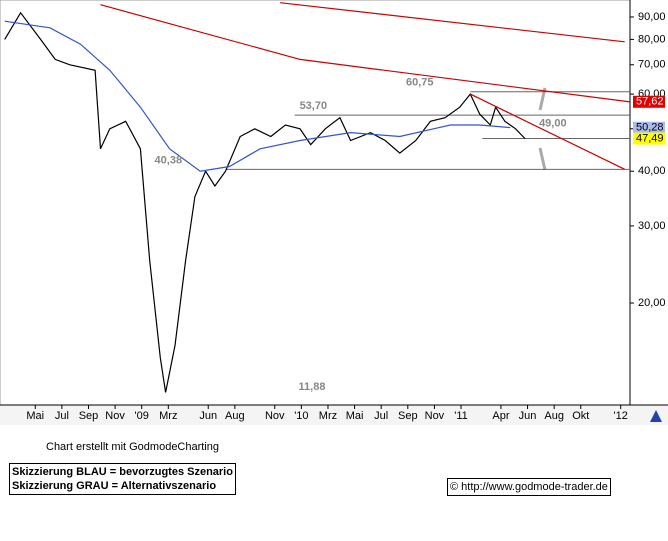 Image resolution: width=668 pixels, height=541 pixels. What do you see at coordinates (461, 416) in the screenshot?
I see `x-tick-label: '11` at bounding box center [461, 416].